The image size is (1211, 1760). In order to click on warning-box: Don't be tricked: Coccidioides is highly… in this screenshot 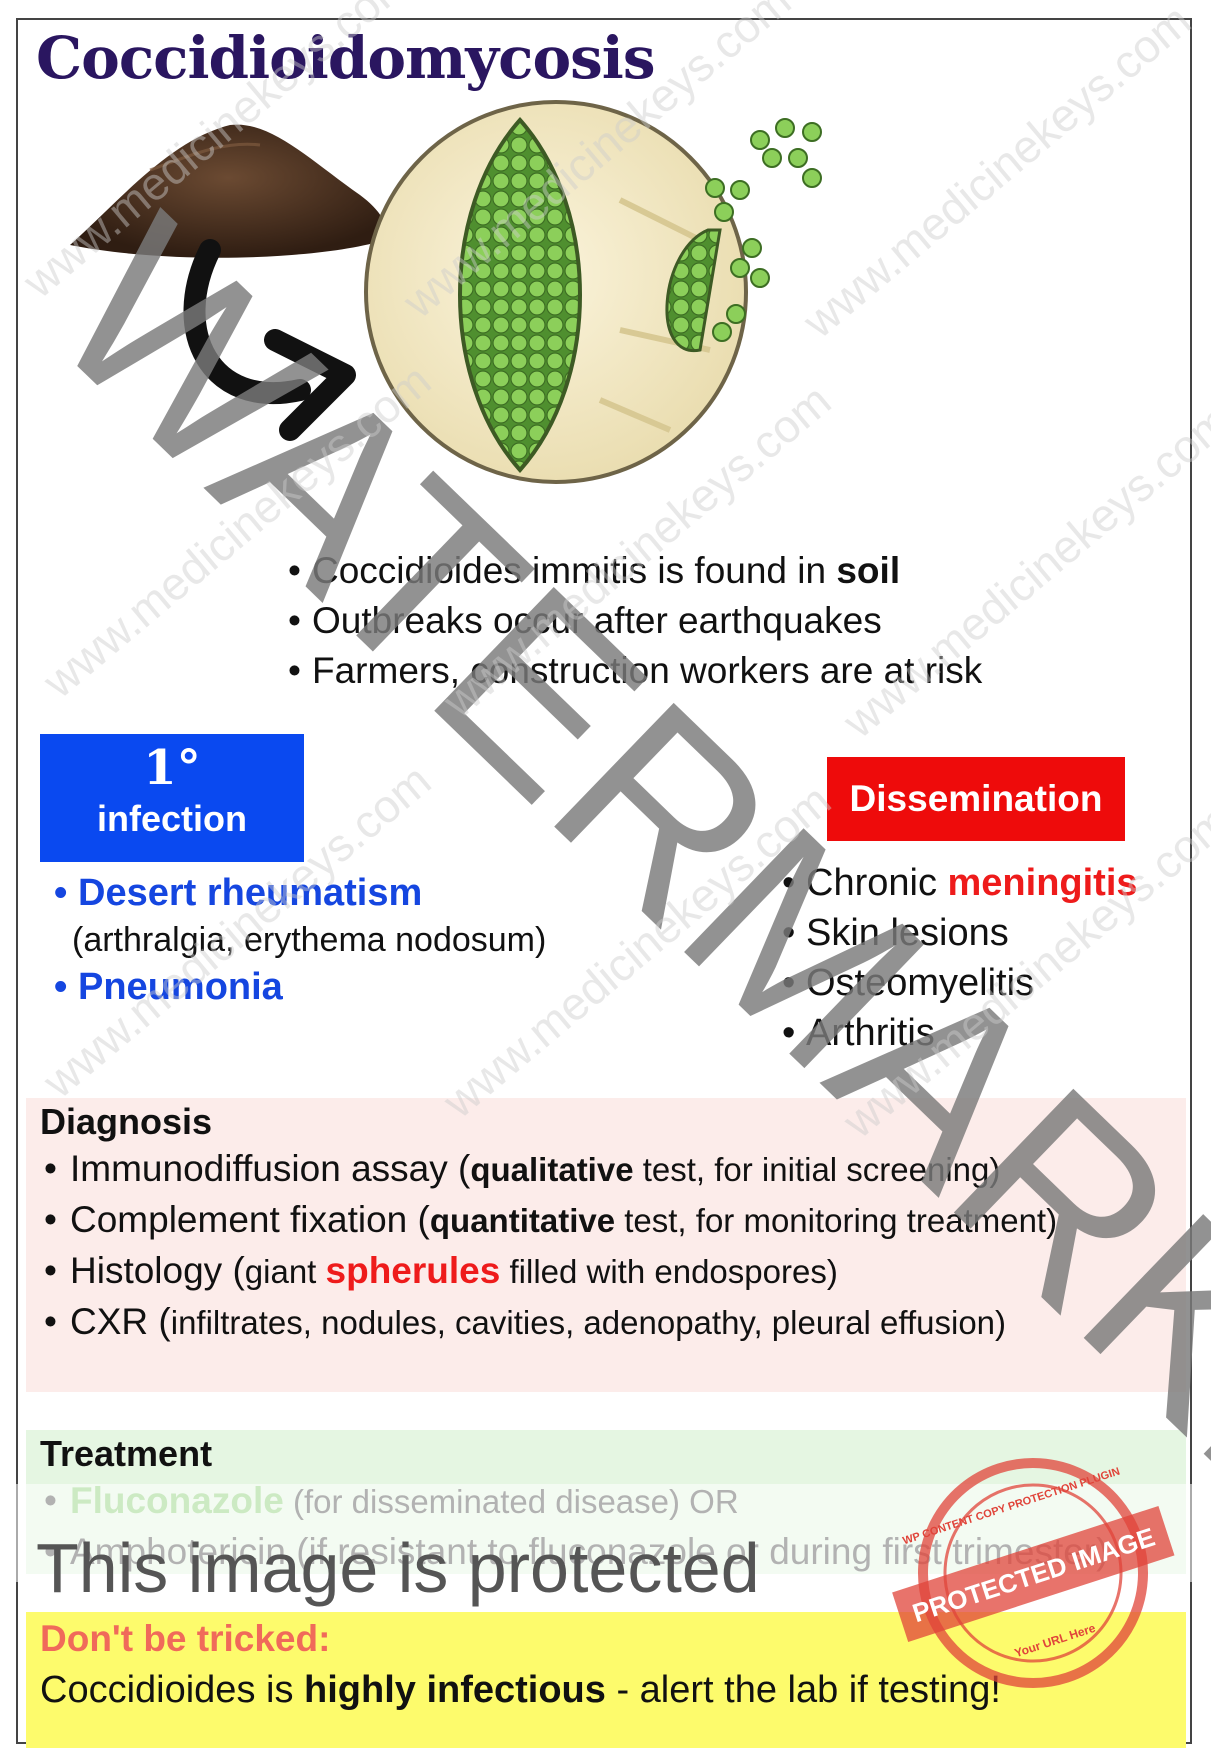, I will do `click(606, 1680)`.